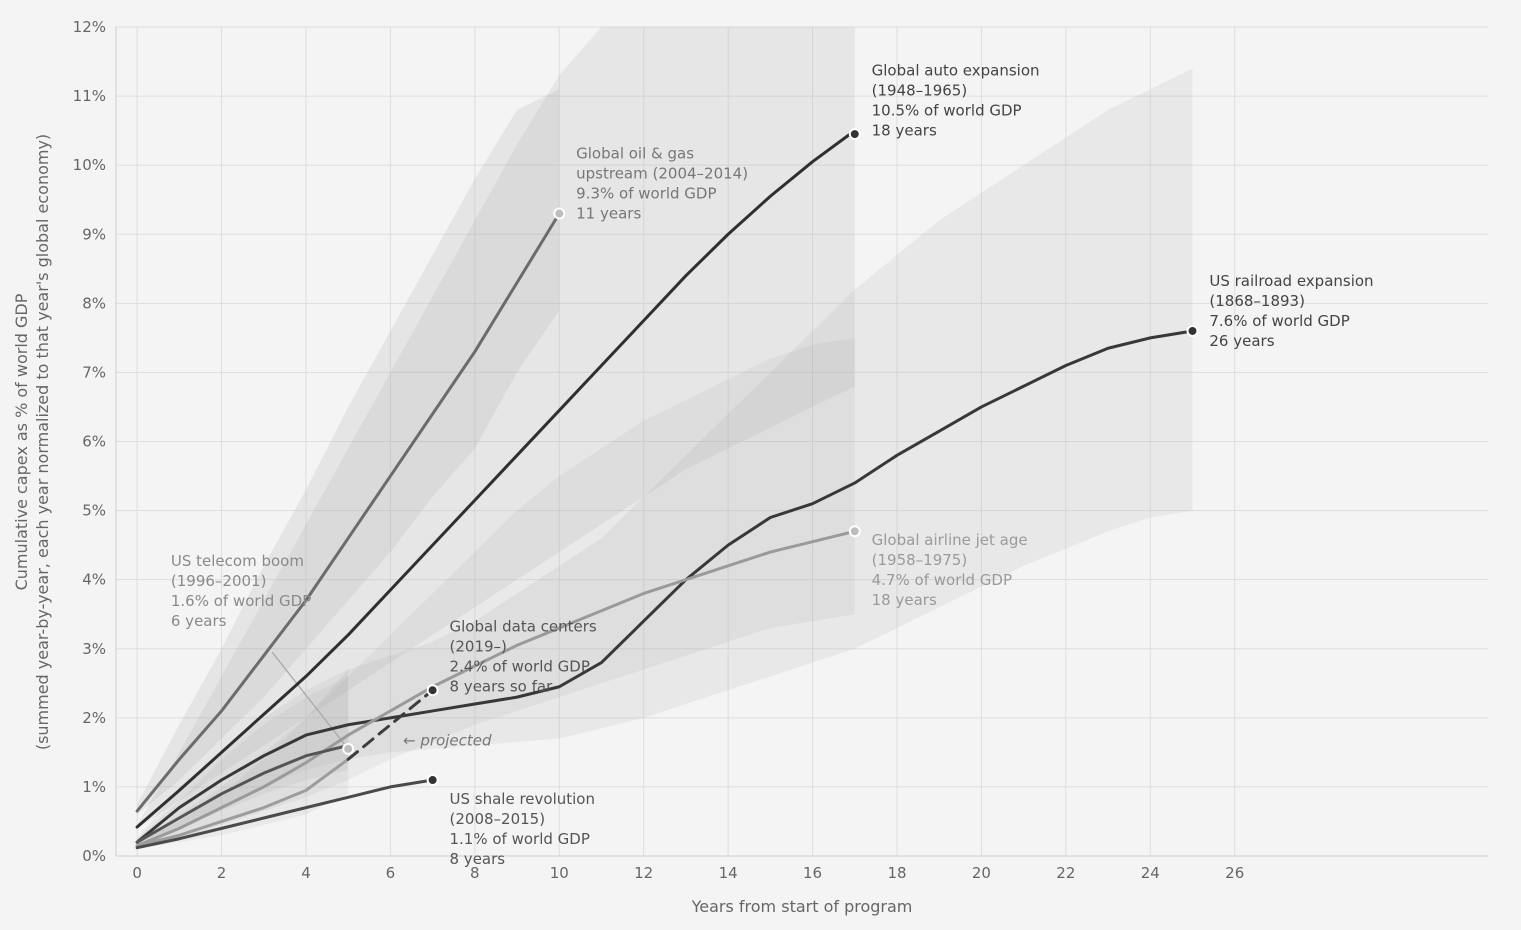 This screenshot has height=930, width=1521. Describe the element at coordinates (242, 802) in the screenshot. I see `series-line-datacenters` at that location.